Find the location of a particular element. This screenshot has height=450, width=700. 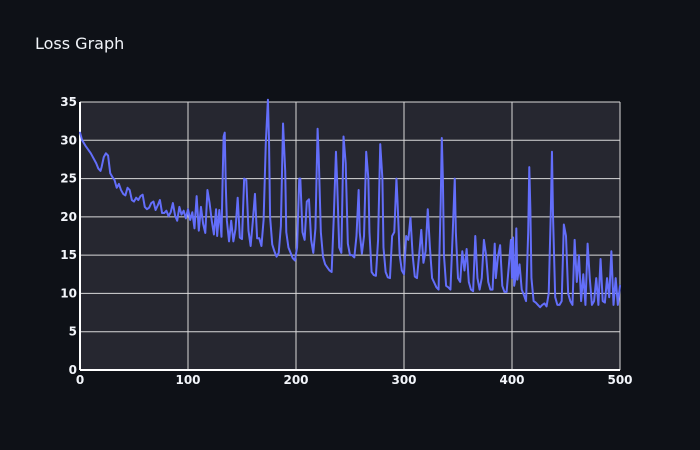

chart-title: Loss Graph is located at coordinates (80, 43).